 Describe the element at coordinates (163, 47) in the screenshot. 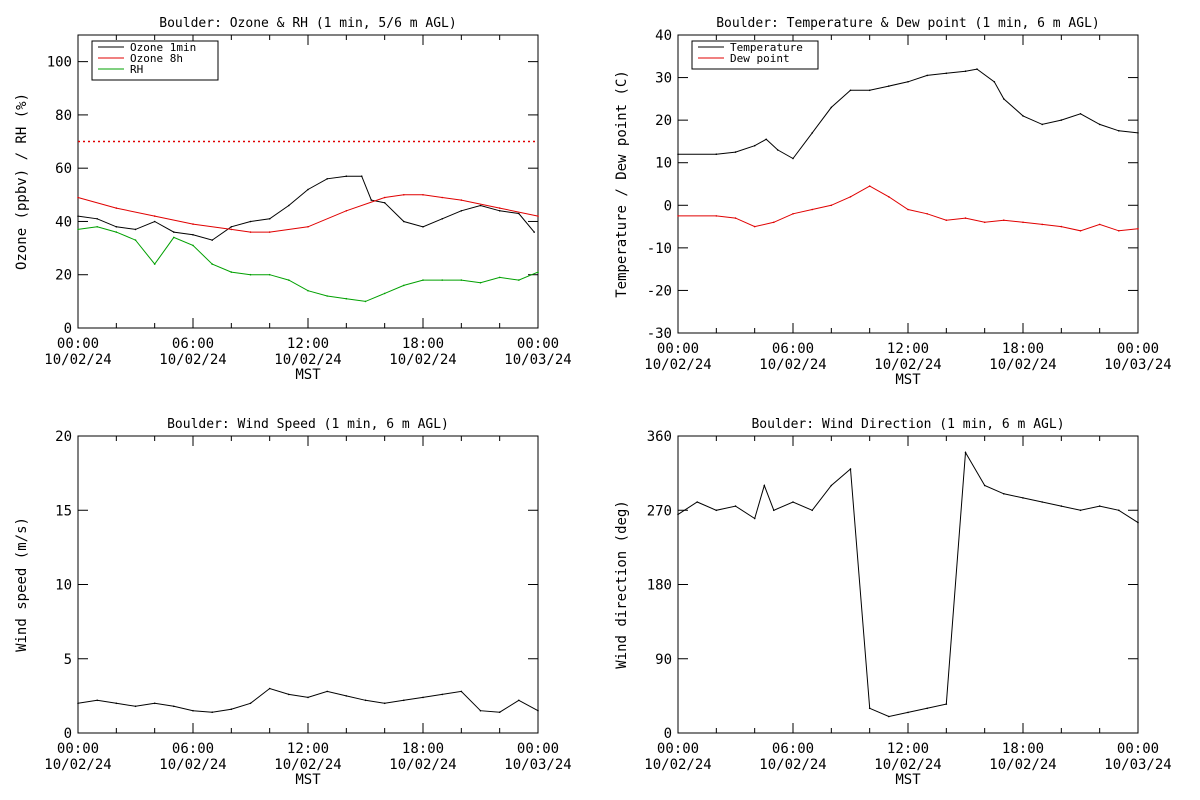

I see `legend-label: Ozone 1min` at that location.